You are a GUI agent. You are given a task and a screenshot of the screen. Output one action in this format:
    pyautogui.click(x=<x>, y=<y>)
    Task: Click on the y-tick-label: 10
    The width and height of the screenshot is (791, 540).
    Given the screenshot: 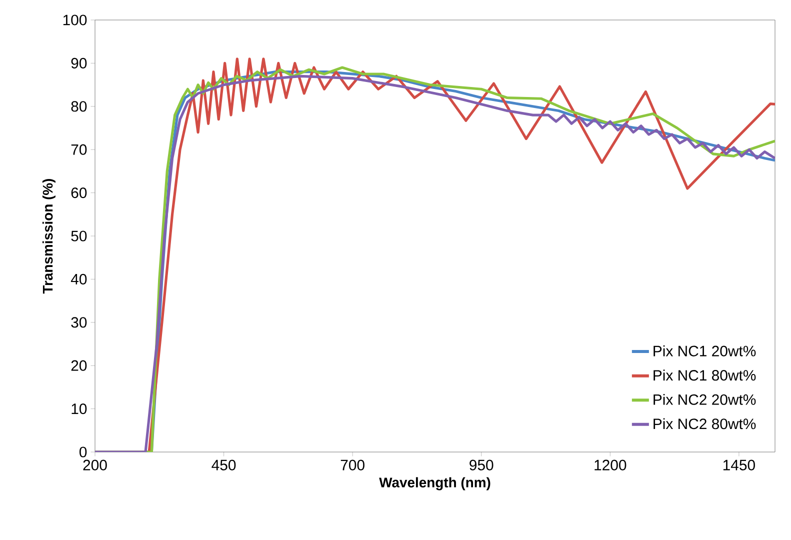 What is the action you would take?
    pyautogui.click(x=79, y=409)
    